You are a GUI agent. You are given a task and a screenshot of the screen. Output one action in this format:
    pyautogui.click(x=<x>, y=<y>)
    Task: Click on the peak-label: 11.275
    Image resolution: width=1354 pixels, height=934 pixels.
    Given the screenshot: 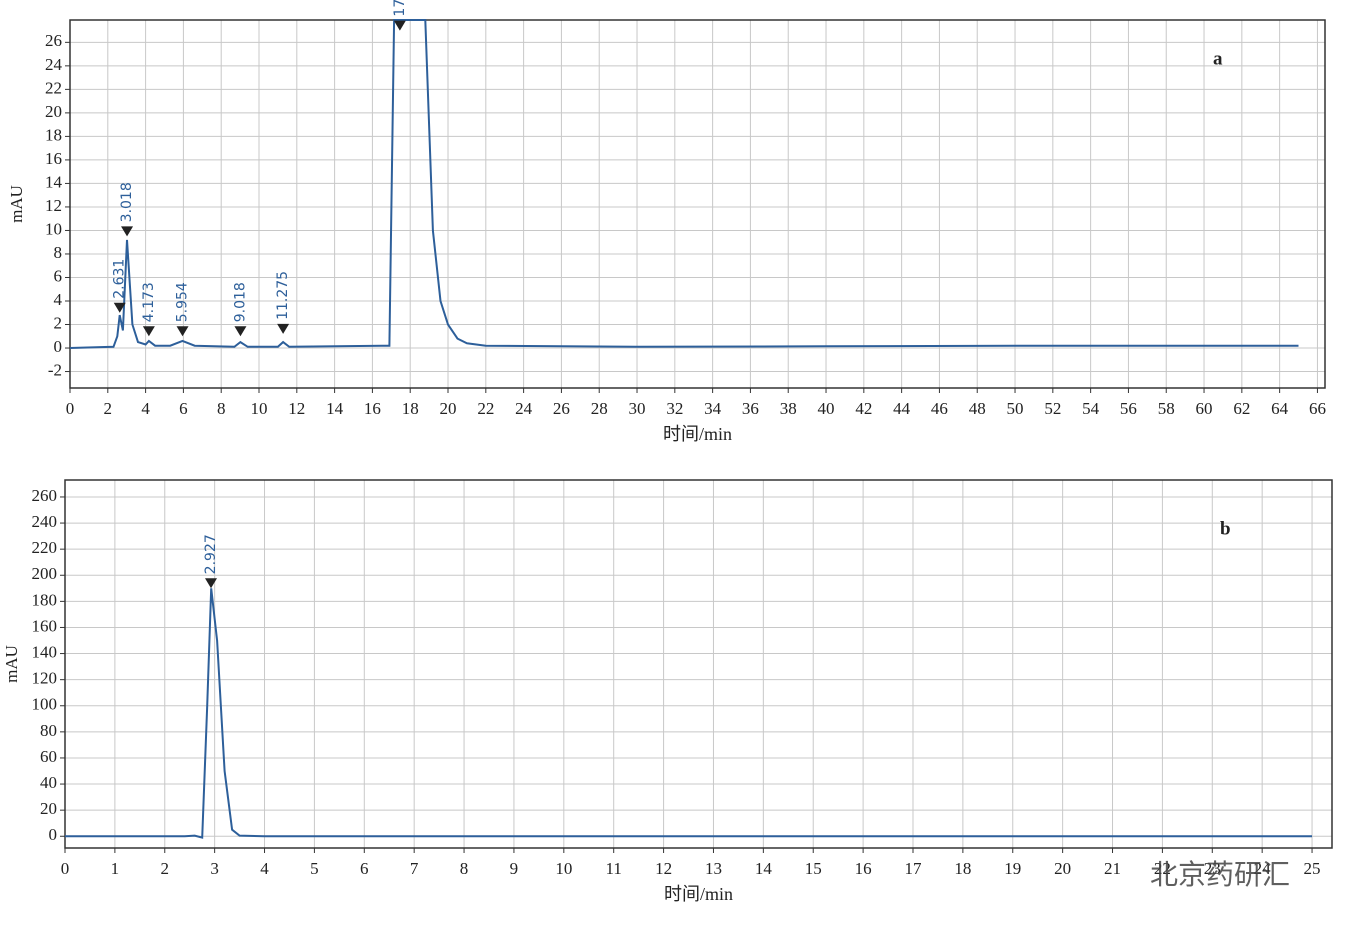 What is the action you would take?
    pyautogui.click(x=283, y=295)
    